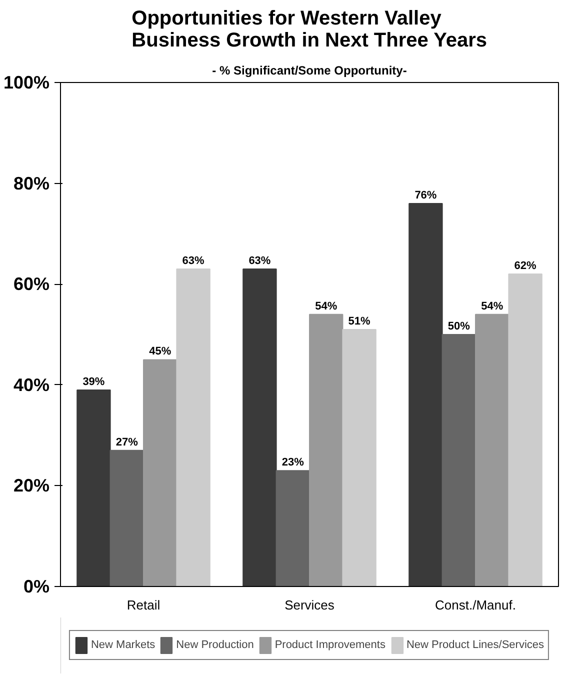 Image resolution: width=574 pixels, height=685 pixels. I want to click on data-label: 23%, so click(293, 462).